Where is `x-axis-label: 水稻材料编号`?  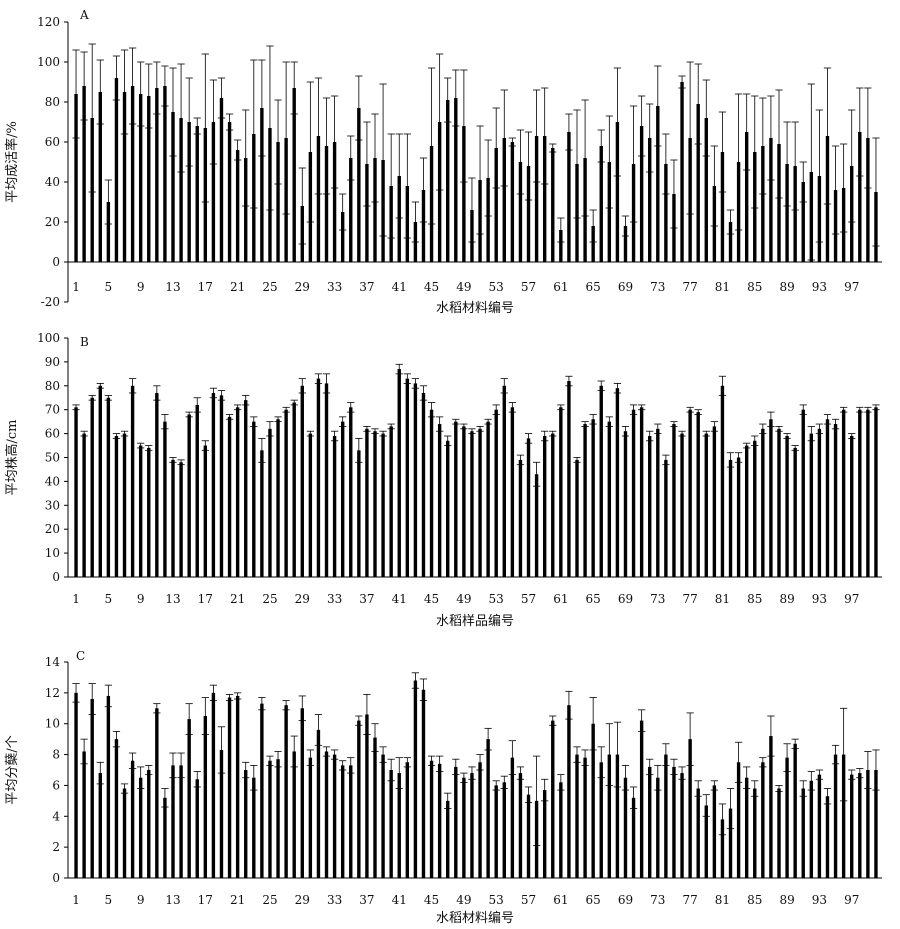 x-axis-label: 水稻材料编号 is located at coordinates (475, 308).